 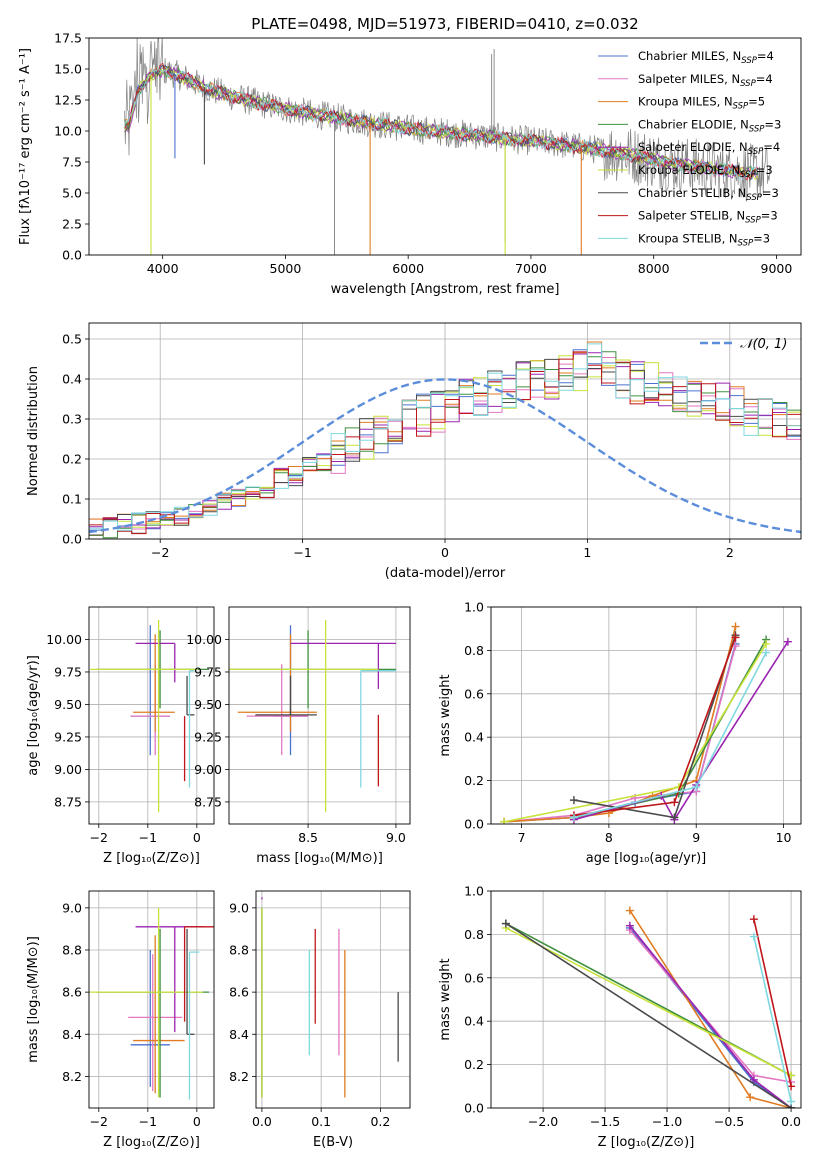 I want to click on x-tick-label: 8.5, so click(x=308, y=837).